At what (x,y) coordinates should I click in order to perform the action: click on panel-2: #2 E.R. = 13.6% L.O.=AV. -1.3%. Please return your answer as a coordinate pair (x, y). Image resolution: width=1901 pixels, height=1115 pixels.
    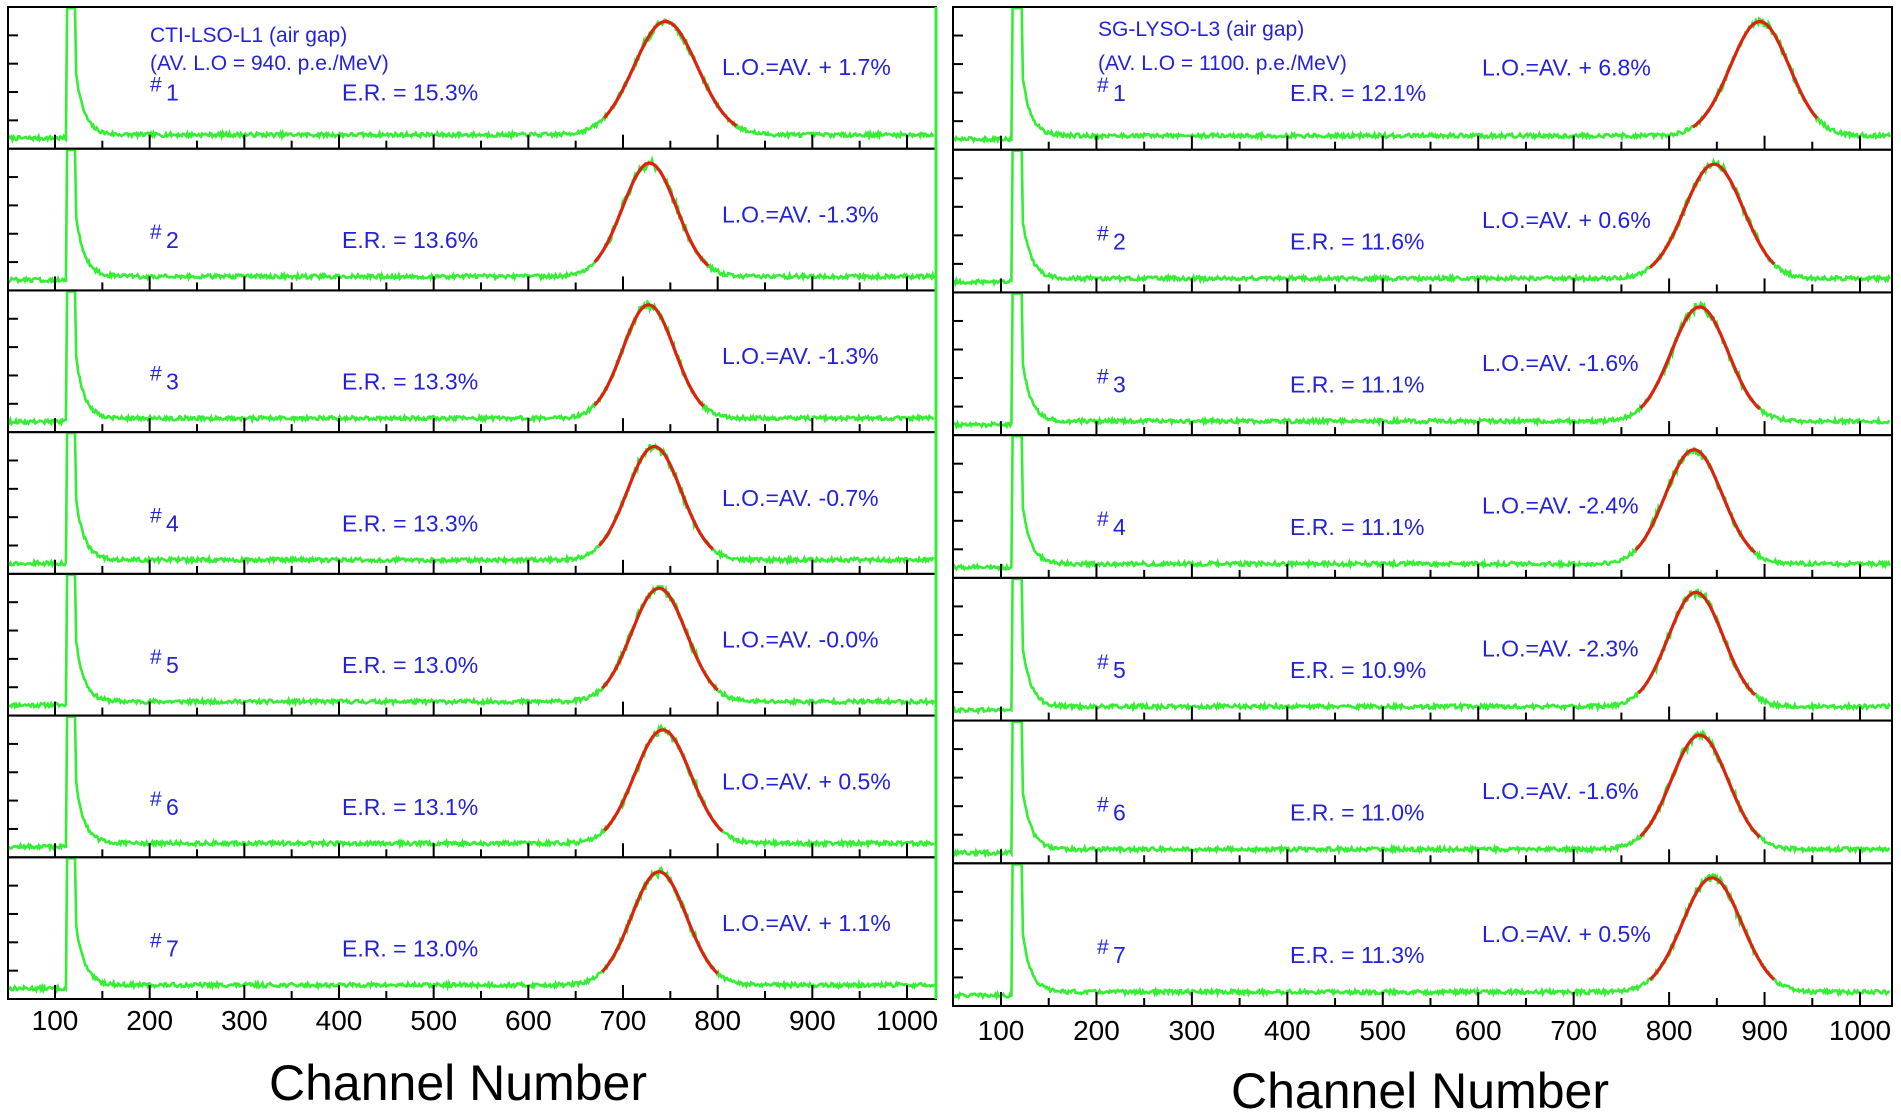
    Looking at the image, I should click on (472, 219).